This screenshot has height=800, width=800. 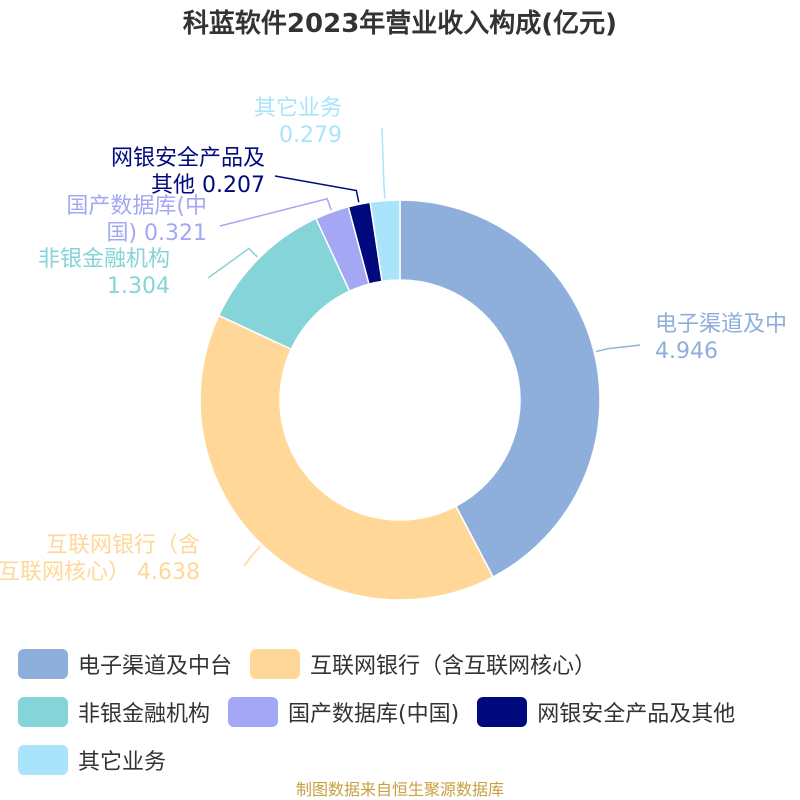 What do you see at coordinates (310, 135) in the screenshot?
I see `slice-label-5-line-1: 0.279` at bounding box center [310, 135].